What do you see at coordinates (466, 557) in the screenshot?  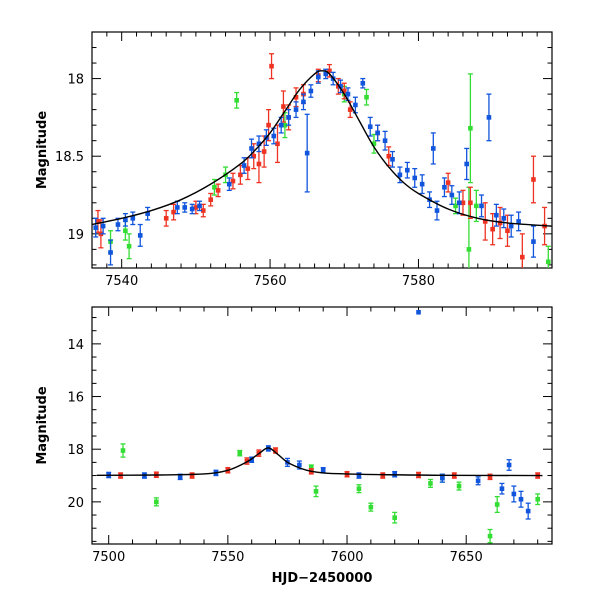 I see `x-tick-label: 7650` at bounding box center [466, 557].